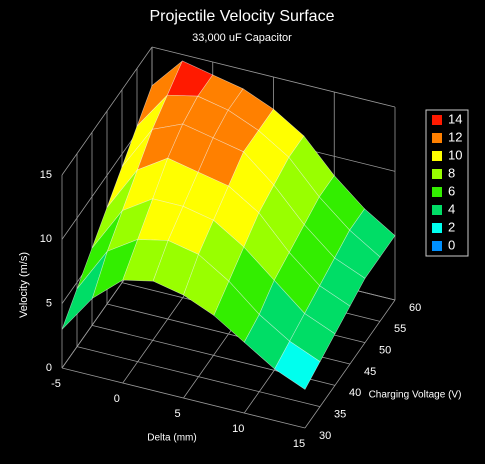 The width and height of the screenshot is (485, 464). Describe the element at coordinates (117, 399) in the screenshot. I see `x-tick-label: 0` at that location.